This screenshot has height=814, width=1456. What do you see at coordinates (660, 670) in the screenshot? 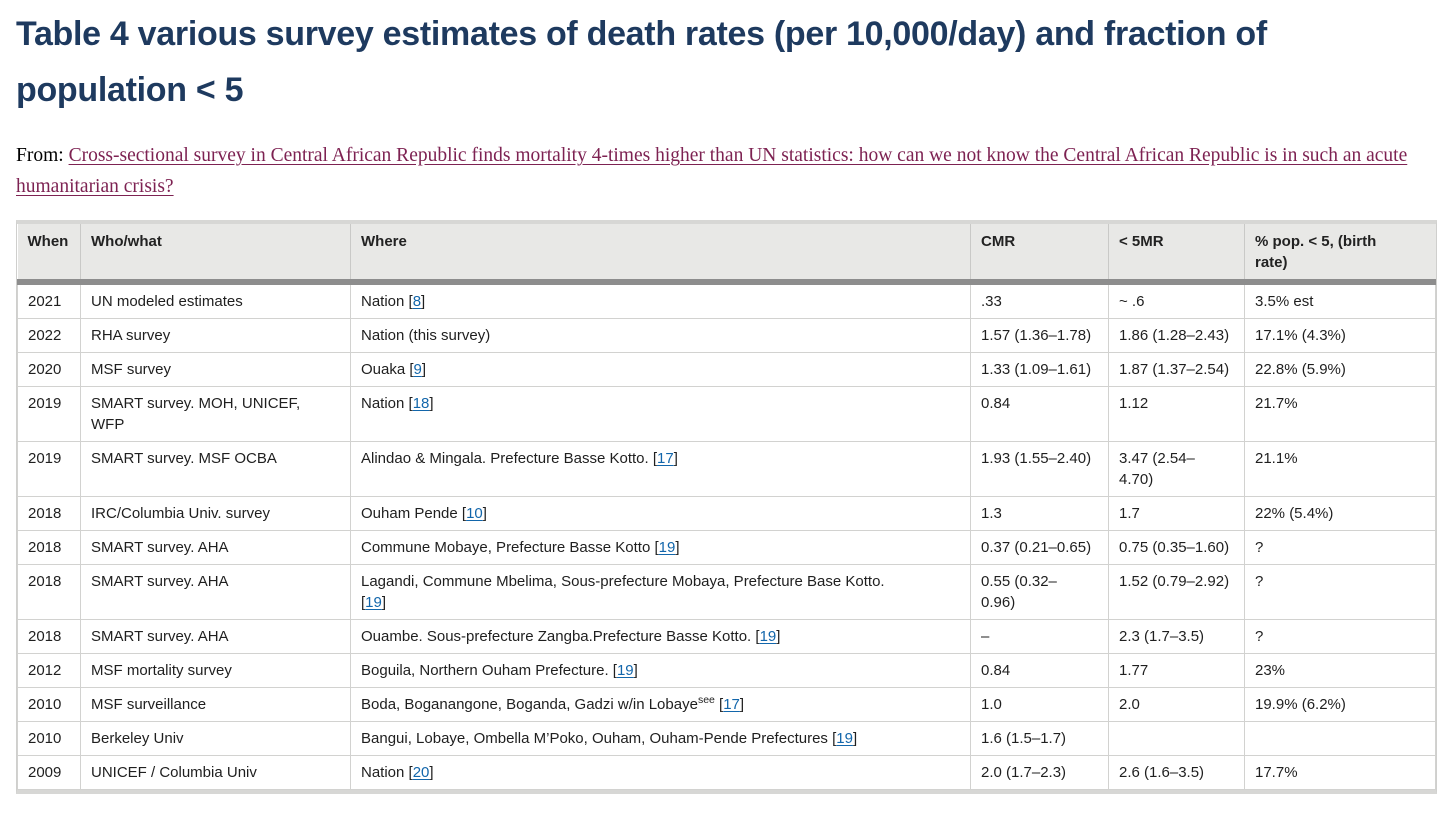
I see `cell-where: Boguila, Northern Ouham Prefecture. [19]` at bounding box center [660, 670].